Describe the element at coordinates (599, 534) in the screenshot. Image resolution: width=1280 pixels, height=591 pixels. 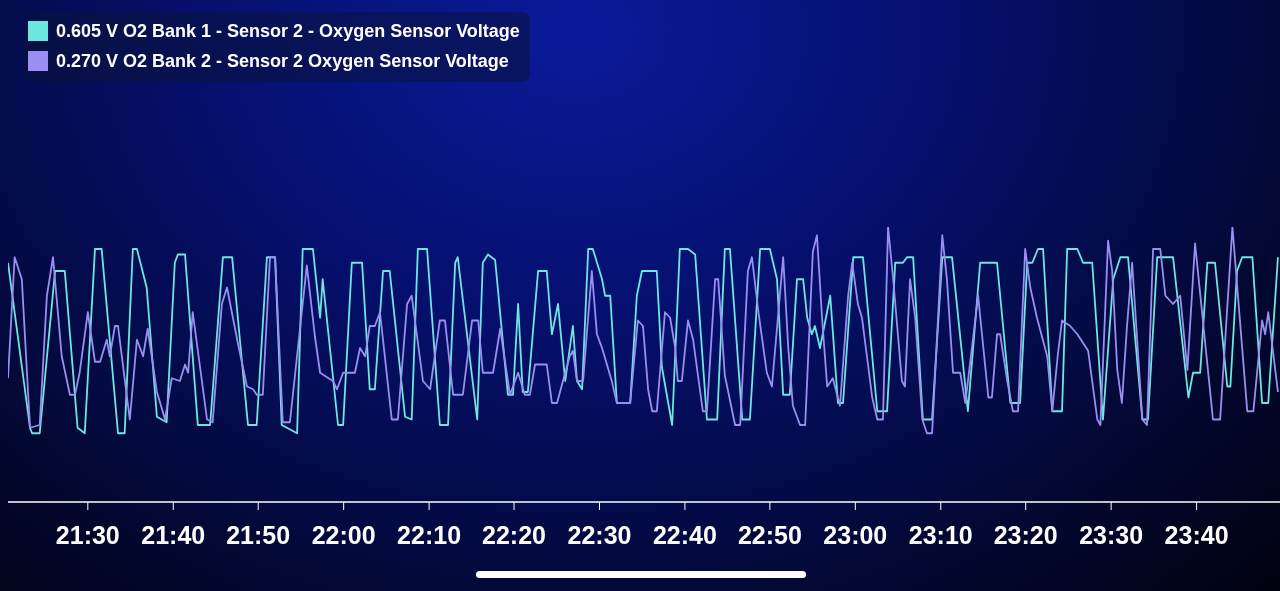
I see `x-tick-label: 22:30` at that location.